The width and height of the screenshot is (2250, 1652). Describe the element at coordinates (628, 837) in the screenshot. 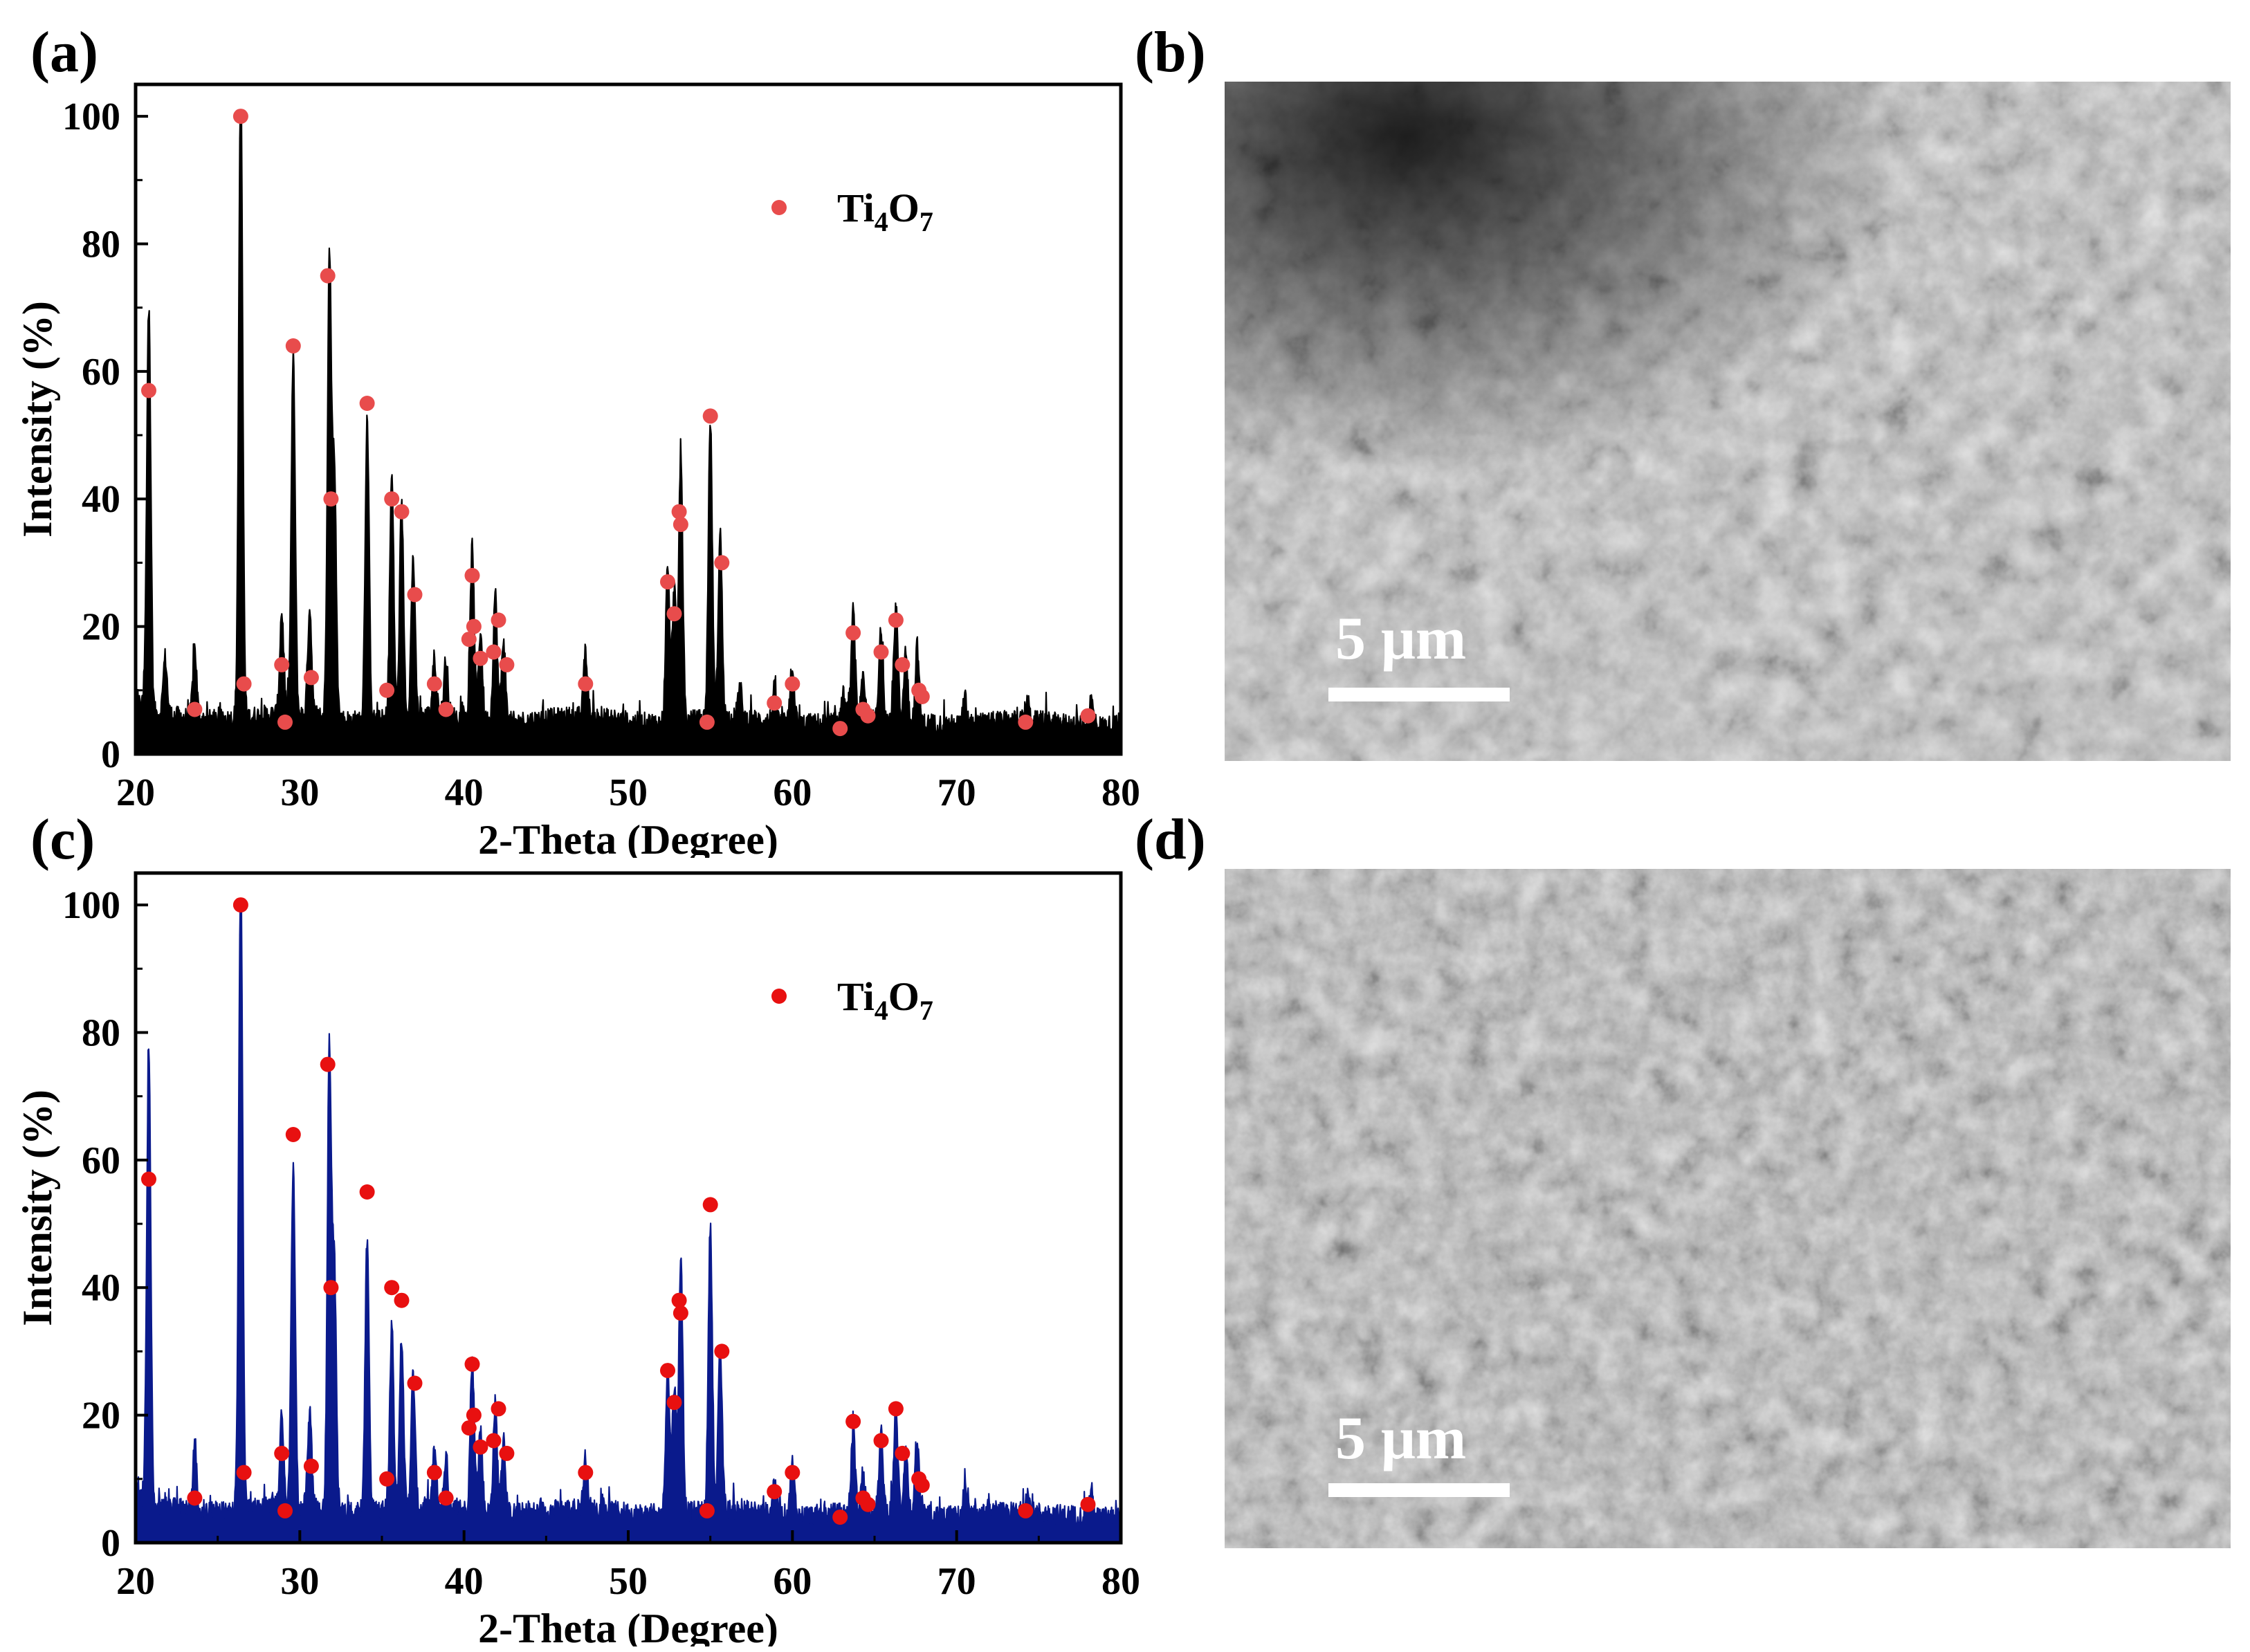

I see `x-axis-label-a: 2-Theta (Degree)` at that location.